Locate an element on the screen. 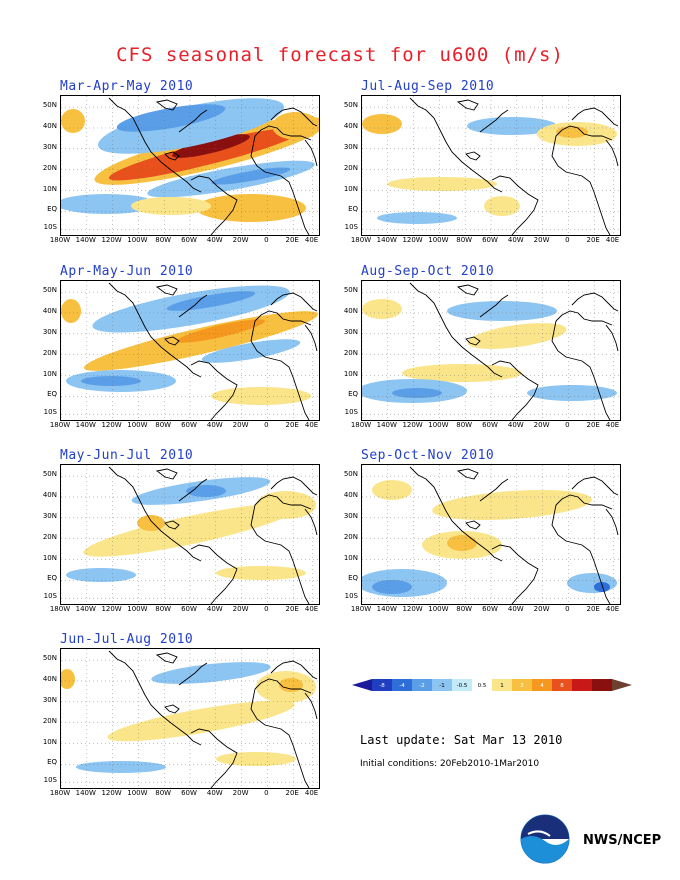 This screenshot has height=880, width=680. colorbar-label: -8 is located at coordinates (382, 686).